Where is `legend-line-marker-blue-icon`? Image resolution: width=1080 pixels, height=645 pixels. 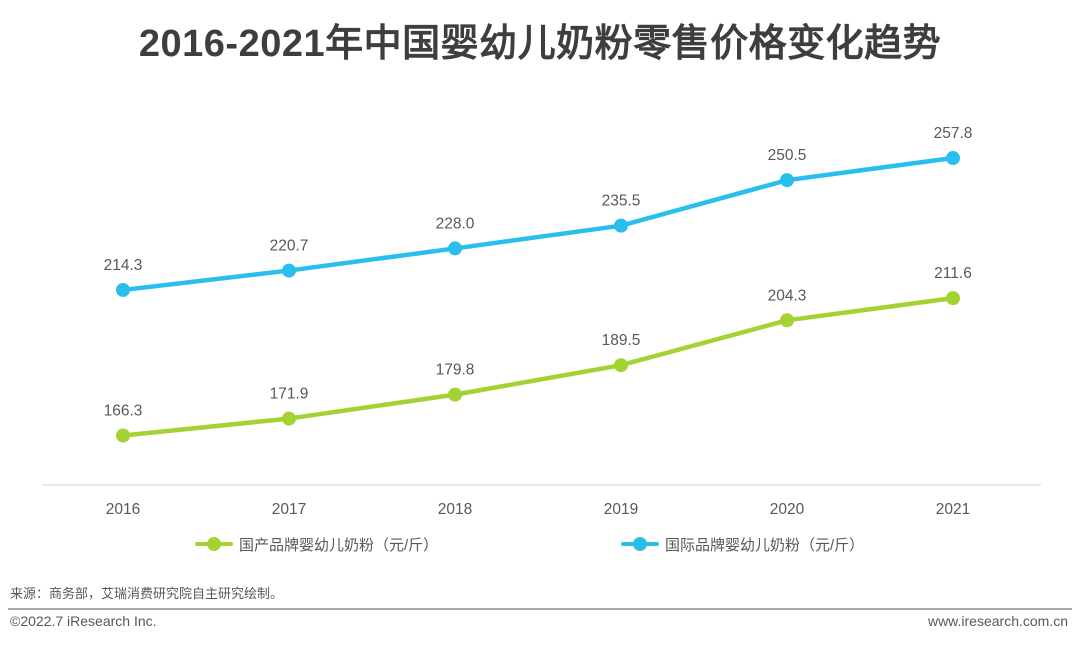
legend-line-marker-blue-icon is located at coordinates (640, 544).